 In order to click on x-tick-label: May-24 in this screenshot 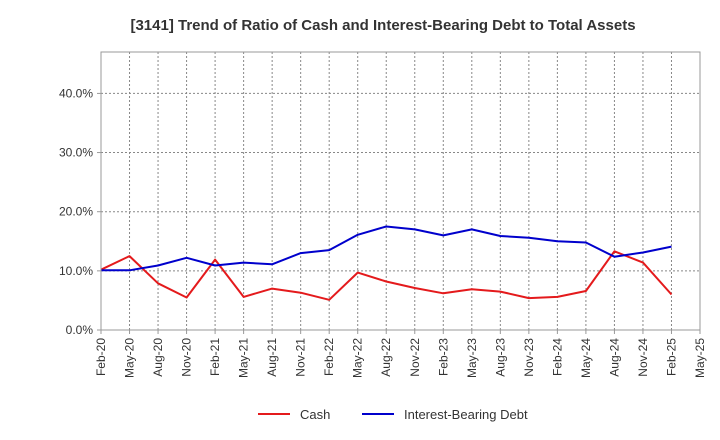, I will do `click(586, 358)`.